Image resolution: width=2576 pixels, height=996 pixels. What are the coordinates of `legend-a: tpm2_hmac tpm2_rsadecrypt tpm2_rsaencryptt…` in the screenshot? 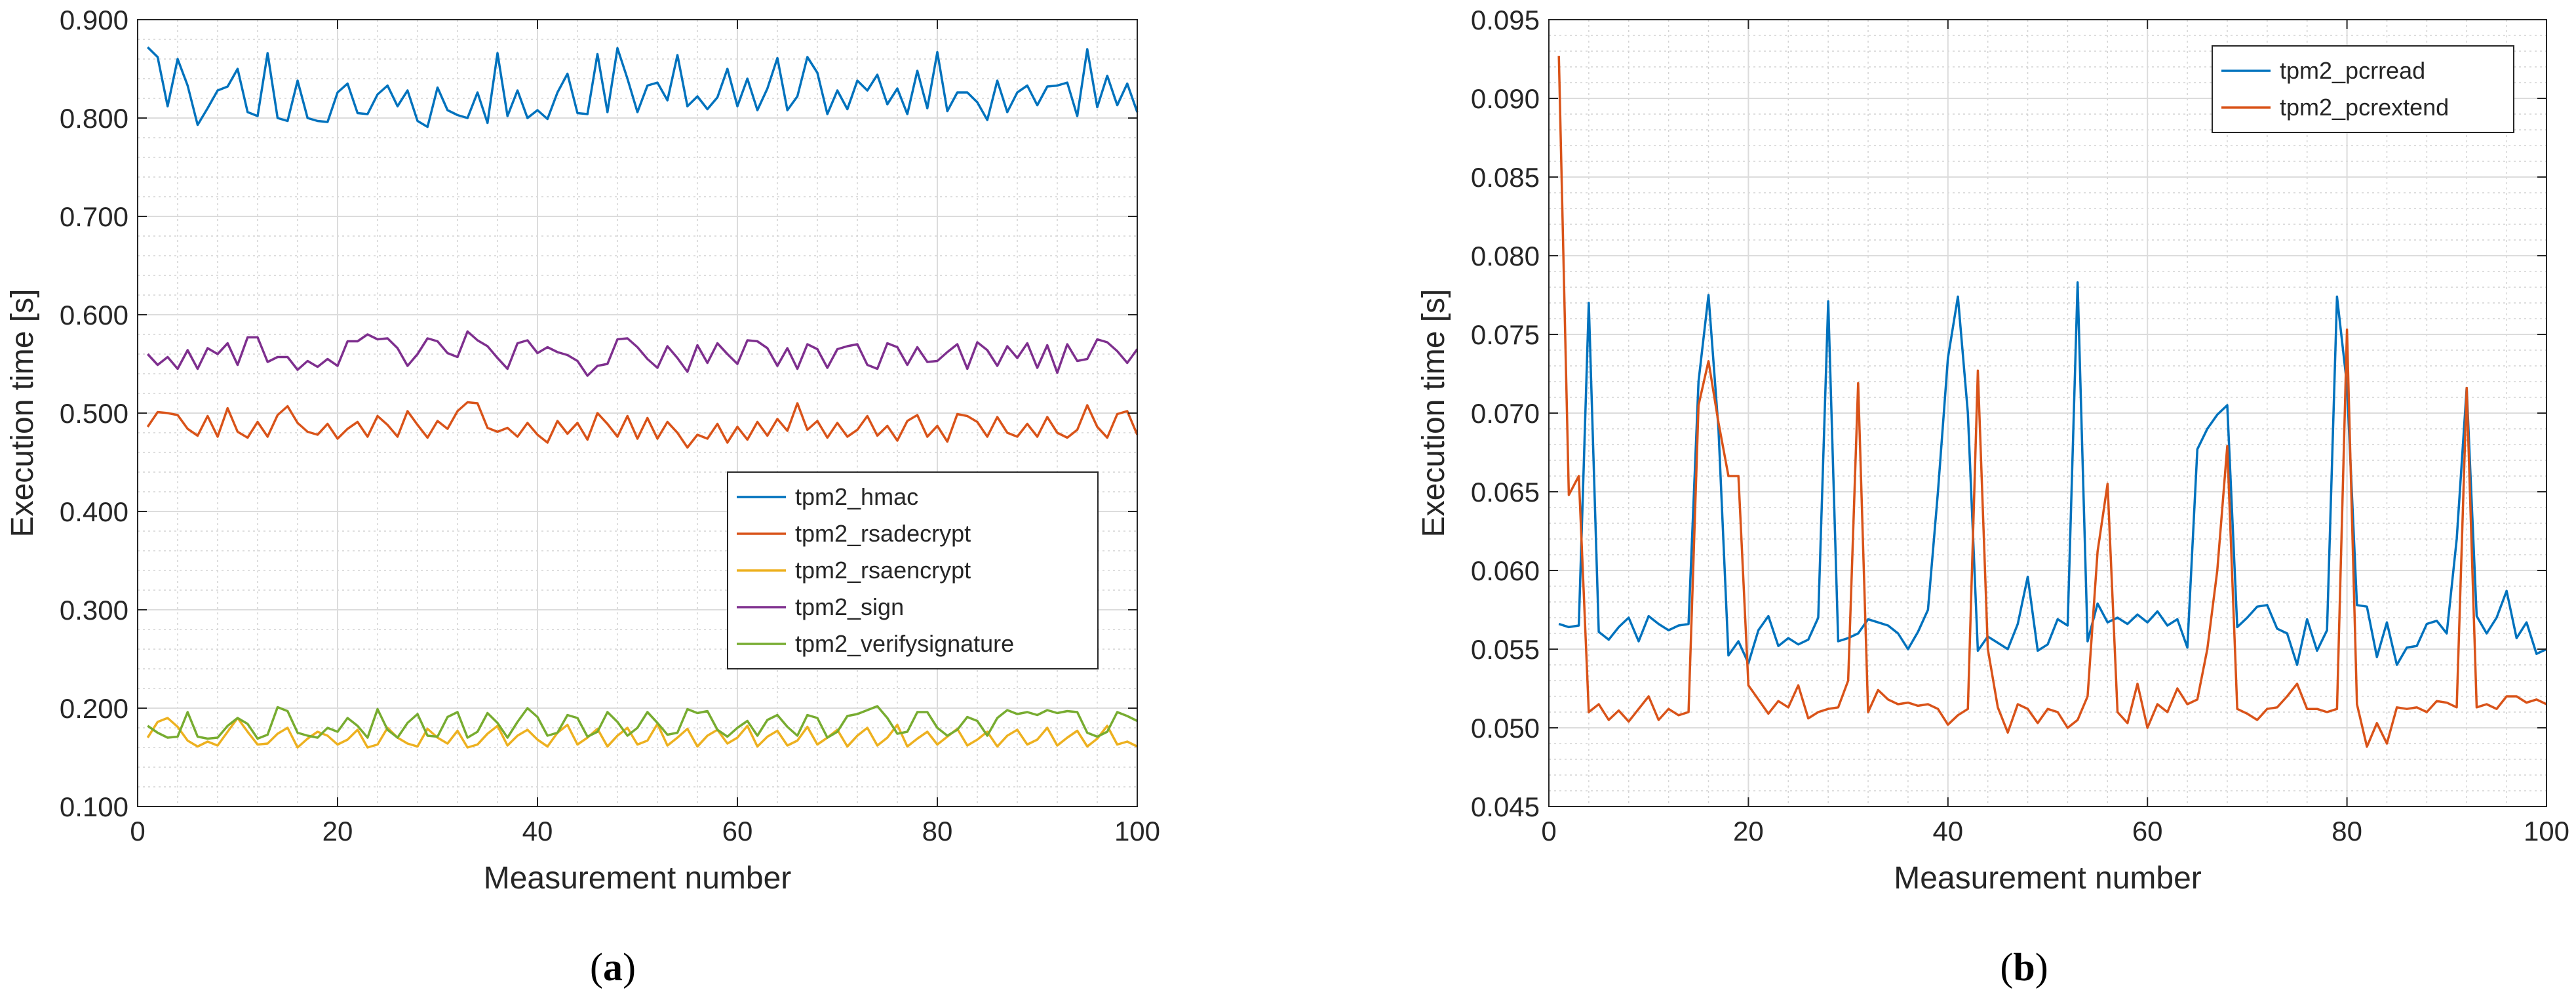 It's located at (913, 570).